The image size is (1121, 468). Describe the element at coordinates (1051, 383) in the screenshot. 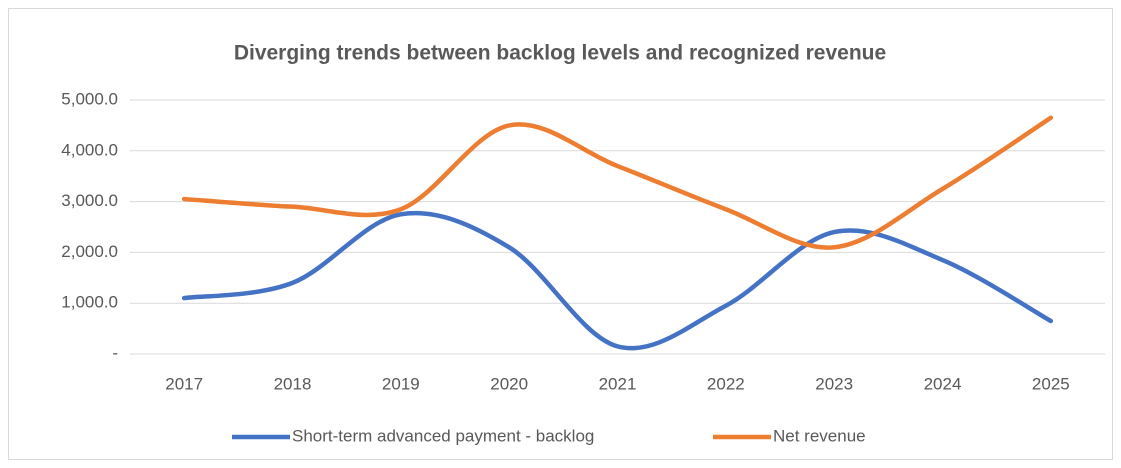

I see `x-tick-label: 2025` at that location.